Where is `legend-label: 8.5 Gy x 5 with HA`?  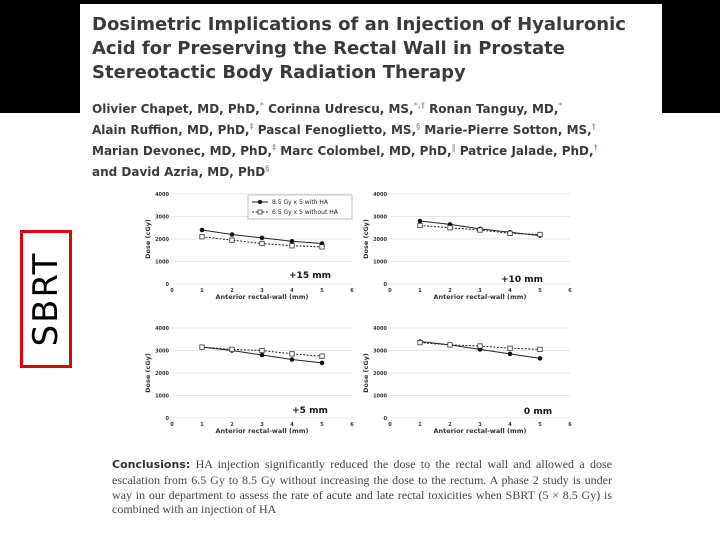 legend-label: 8.5 Gy x 5 with HA is located at coordinates (300, 202).